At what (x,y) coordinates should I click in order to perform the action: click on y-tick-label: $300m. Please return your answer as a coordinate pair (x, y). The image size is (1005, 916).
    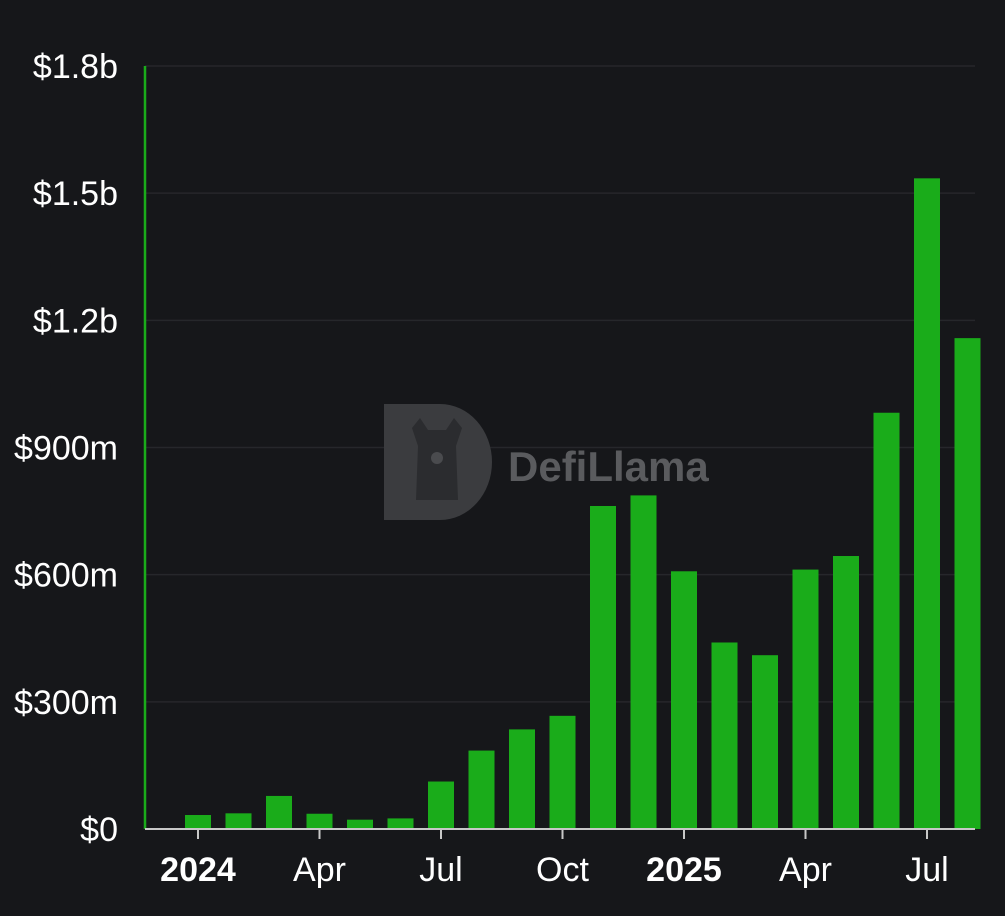
    Looking at the image, I should click on (66, 703).